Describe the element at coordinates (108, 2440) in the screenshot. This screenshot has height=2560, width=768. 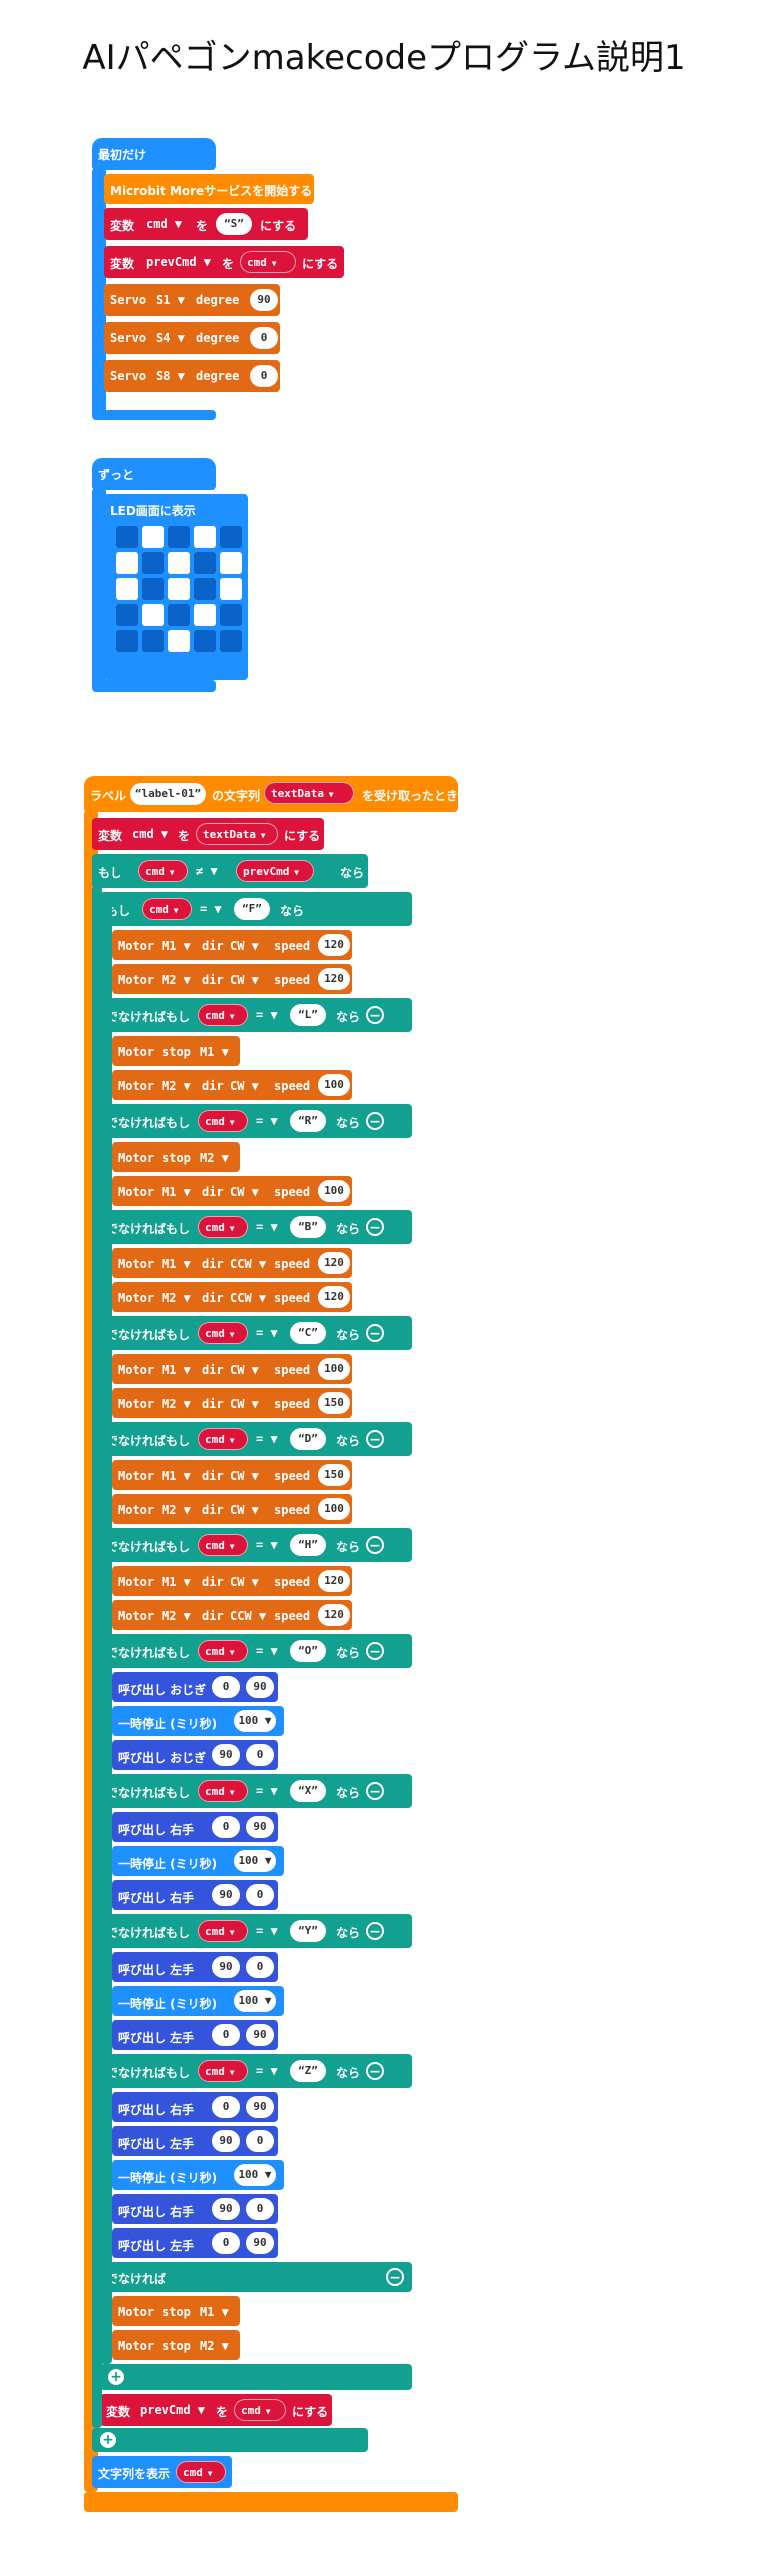
I see `add-branch-icon: +` at that location.